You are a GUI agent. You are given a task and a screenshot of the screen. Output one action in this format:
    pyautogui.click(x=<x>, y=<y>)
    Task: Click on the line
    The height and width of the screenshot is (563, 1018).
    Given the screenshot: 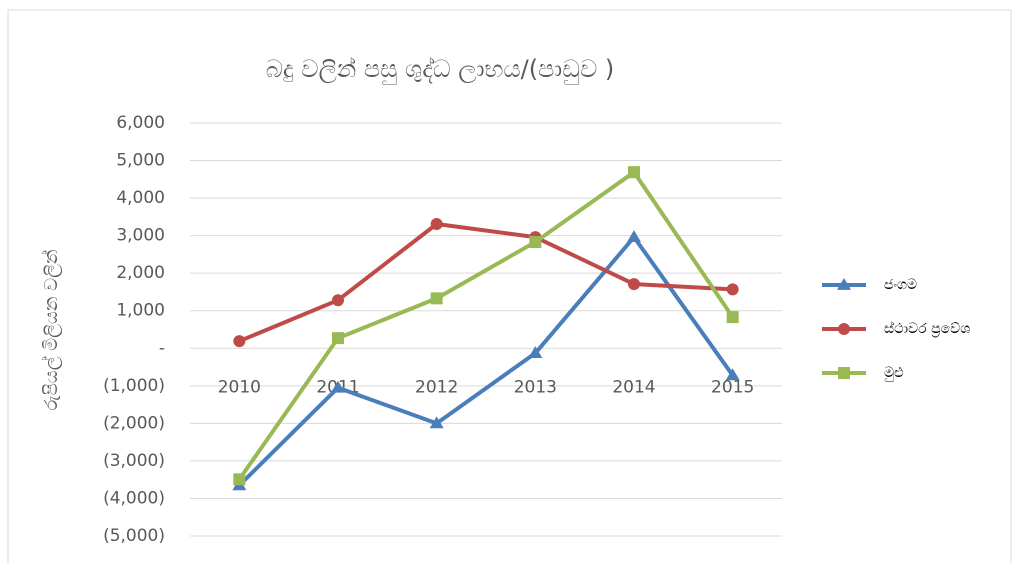 What is the action you would take?
    pyautogui.click(x=485, y=282)
    